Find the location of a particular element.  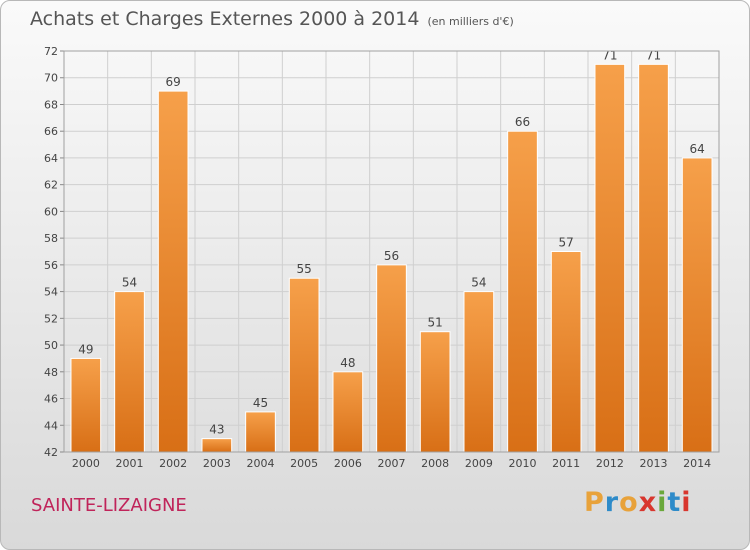

x-tick-label-2012: 2012 is located at coordinates (610, 463).